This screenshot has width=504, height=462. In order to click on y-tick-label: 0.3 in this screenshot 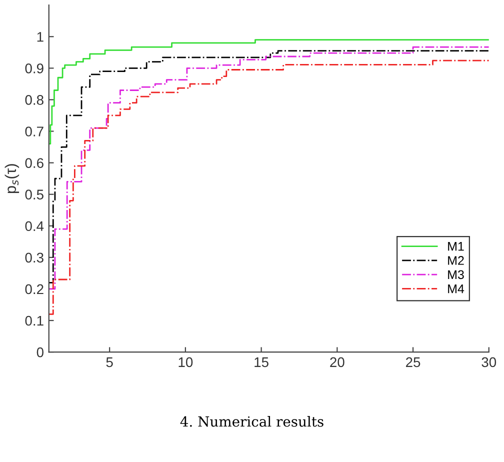, I will do `click(34, 257)`.